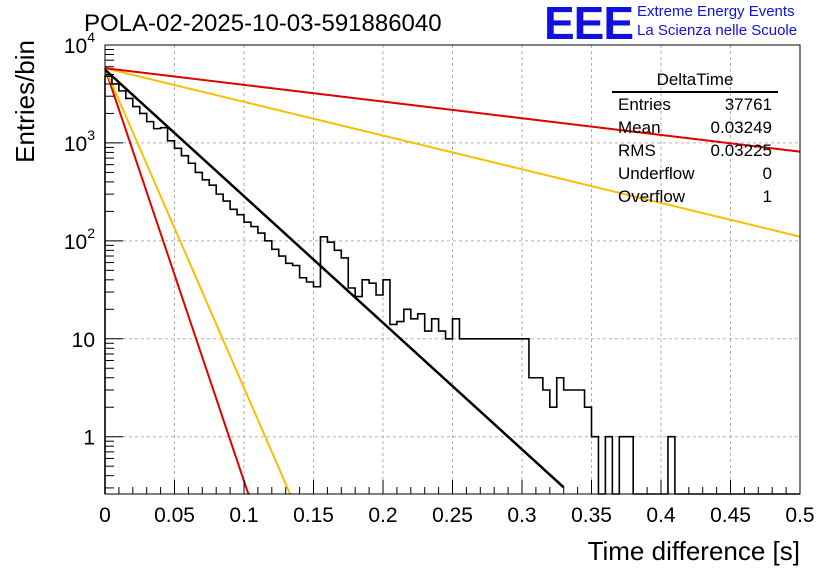  Describe the element at coordinates (652, 196) in the screenshot. I see `stats-label: Overflow` at that location.